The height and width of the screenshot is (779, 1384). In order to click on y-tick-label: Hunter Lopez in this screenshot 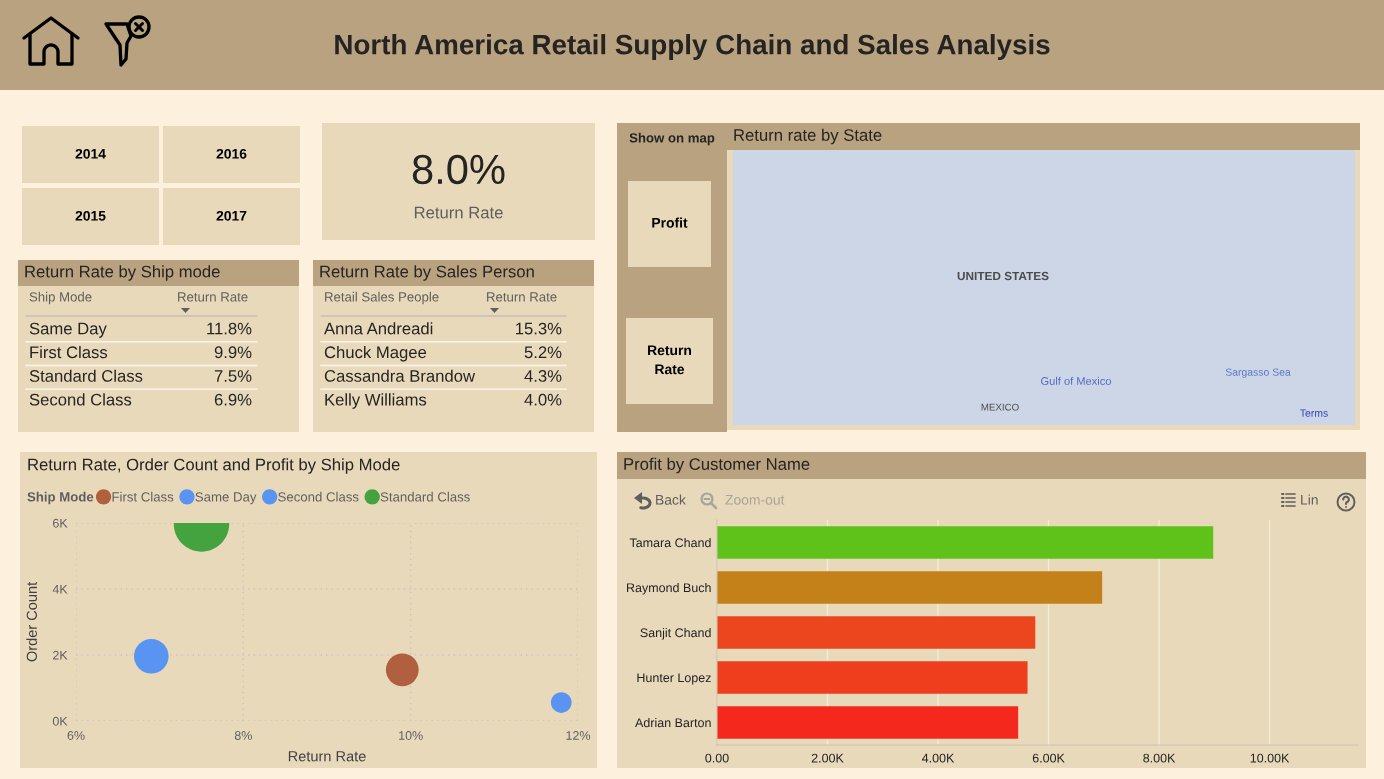, I will do `click(674, 679)`.